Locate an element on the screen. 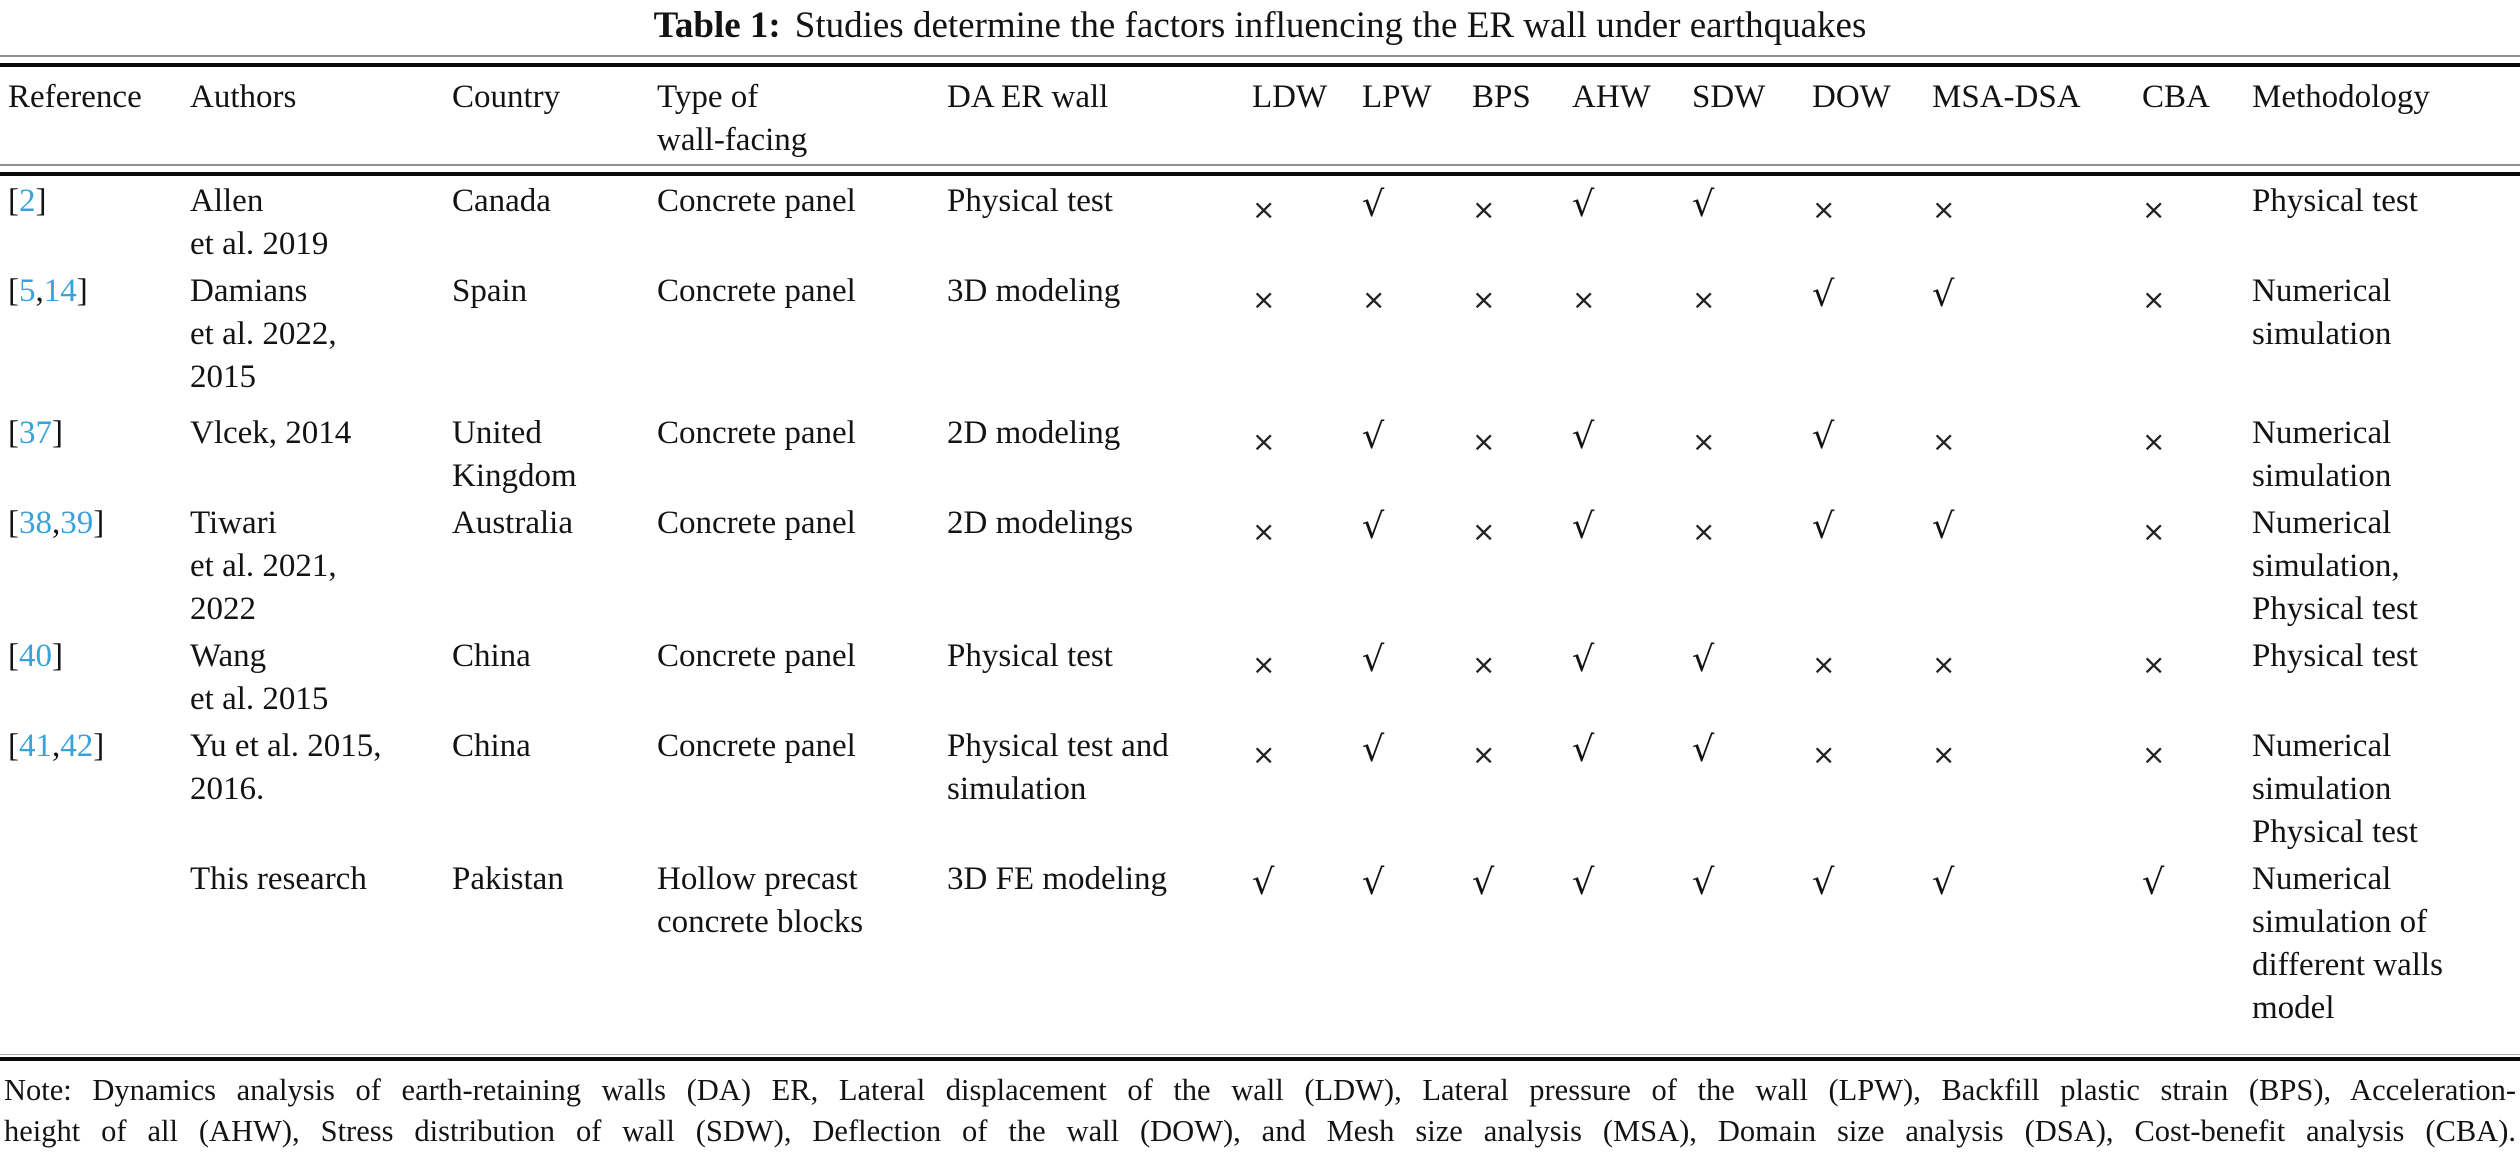 The height and width of the screenshot is (1166, 2520). cell-authors: Yu et al. 2015, 2016. is located at coordinates (286, 767).